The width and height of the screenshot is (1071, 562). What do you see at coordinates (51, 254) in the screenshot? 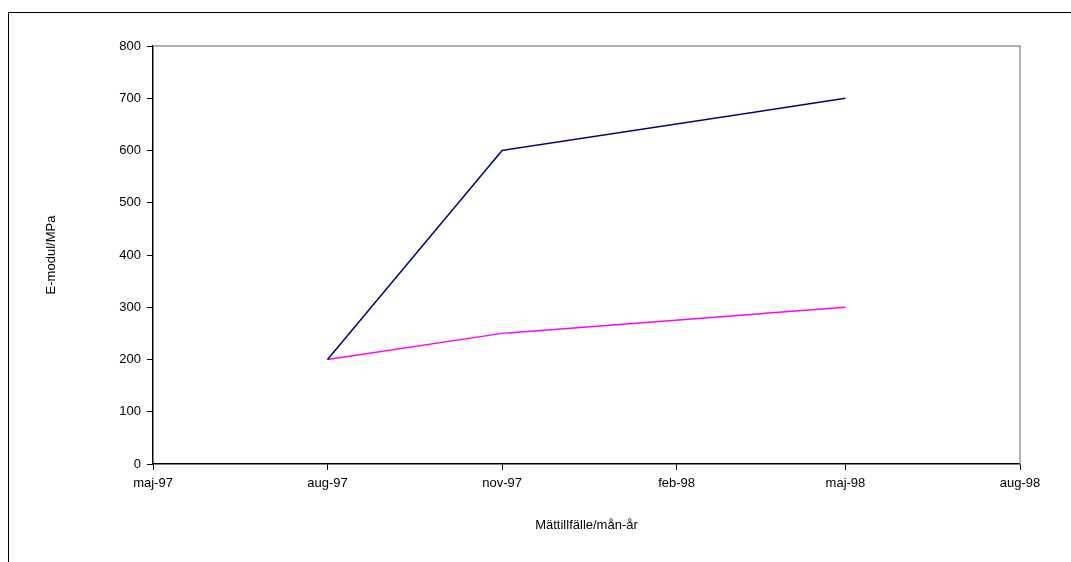
I see `y-axis-title: E-modul/MPa` at bounding box center [51, 254].